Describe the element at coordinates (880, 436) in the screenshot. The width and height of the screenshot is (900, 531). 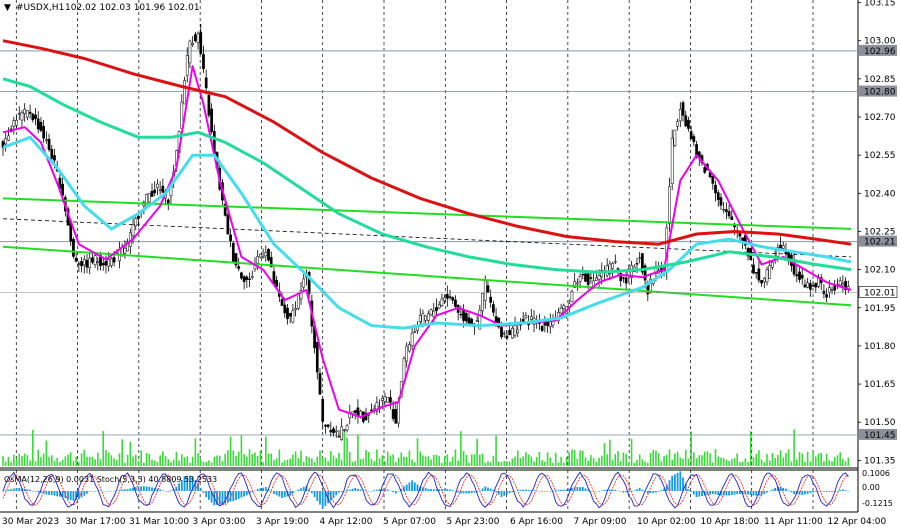
I see `level-price-label: 101.45` at that location.